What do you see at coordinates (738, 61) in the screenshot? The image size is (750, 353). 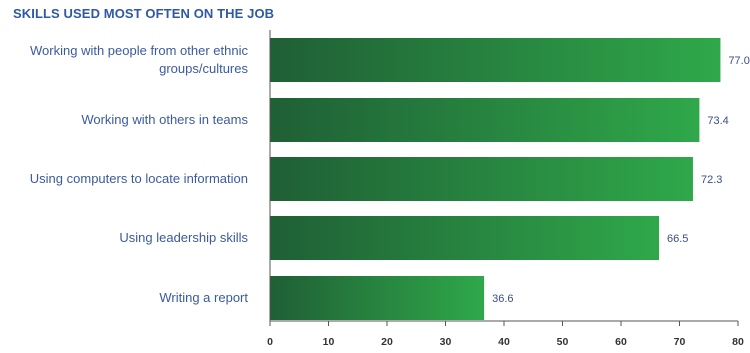 I see `value-label-0: 77.0` at bounding box center [738, 61].